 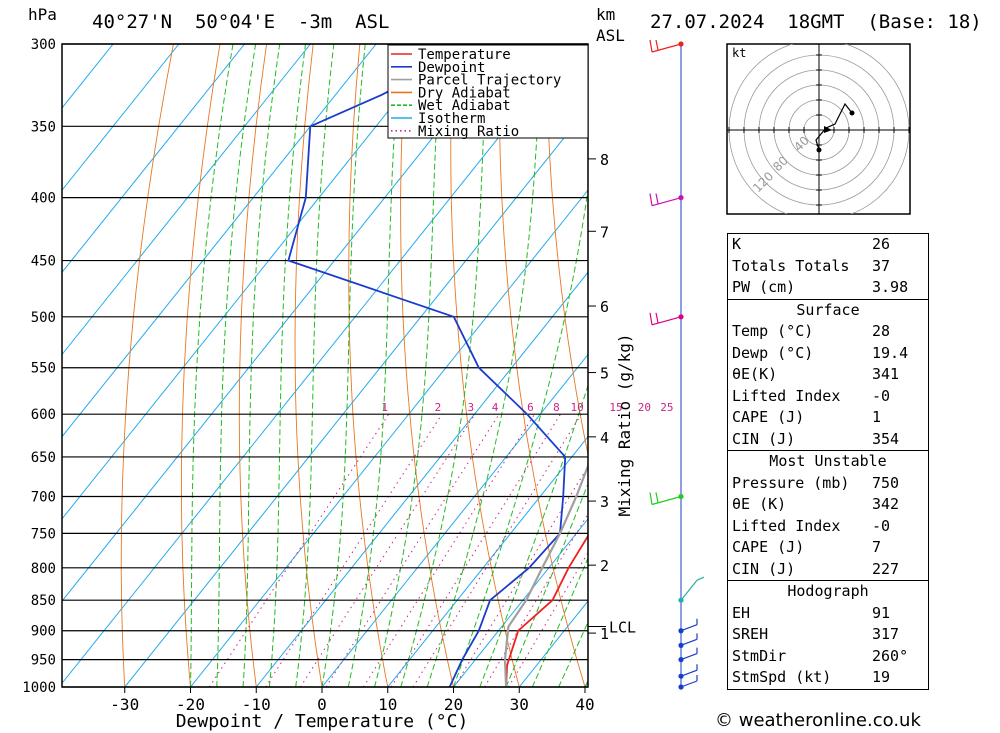 What do you see at coordinates (890, 655) in the screenshot?
I see `hodograph-index-value: 260°` at bounding box center [890, 655].